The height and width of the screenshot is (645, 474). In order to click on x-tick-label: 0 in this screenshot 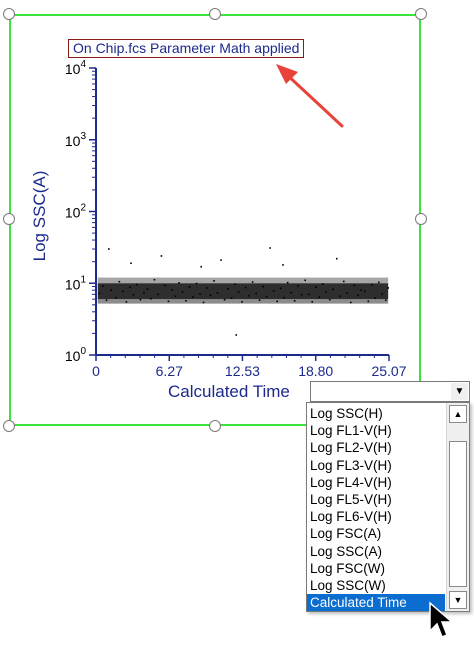, I will do `click(96, 371)`.